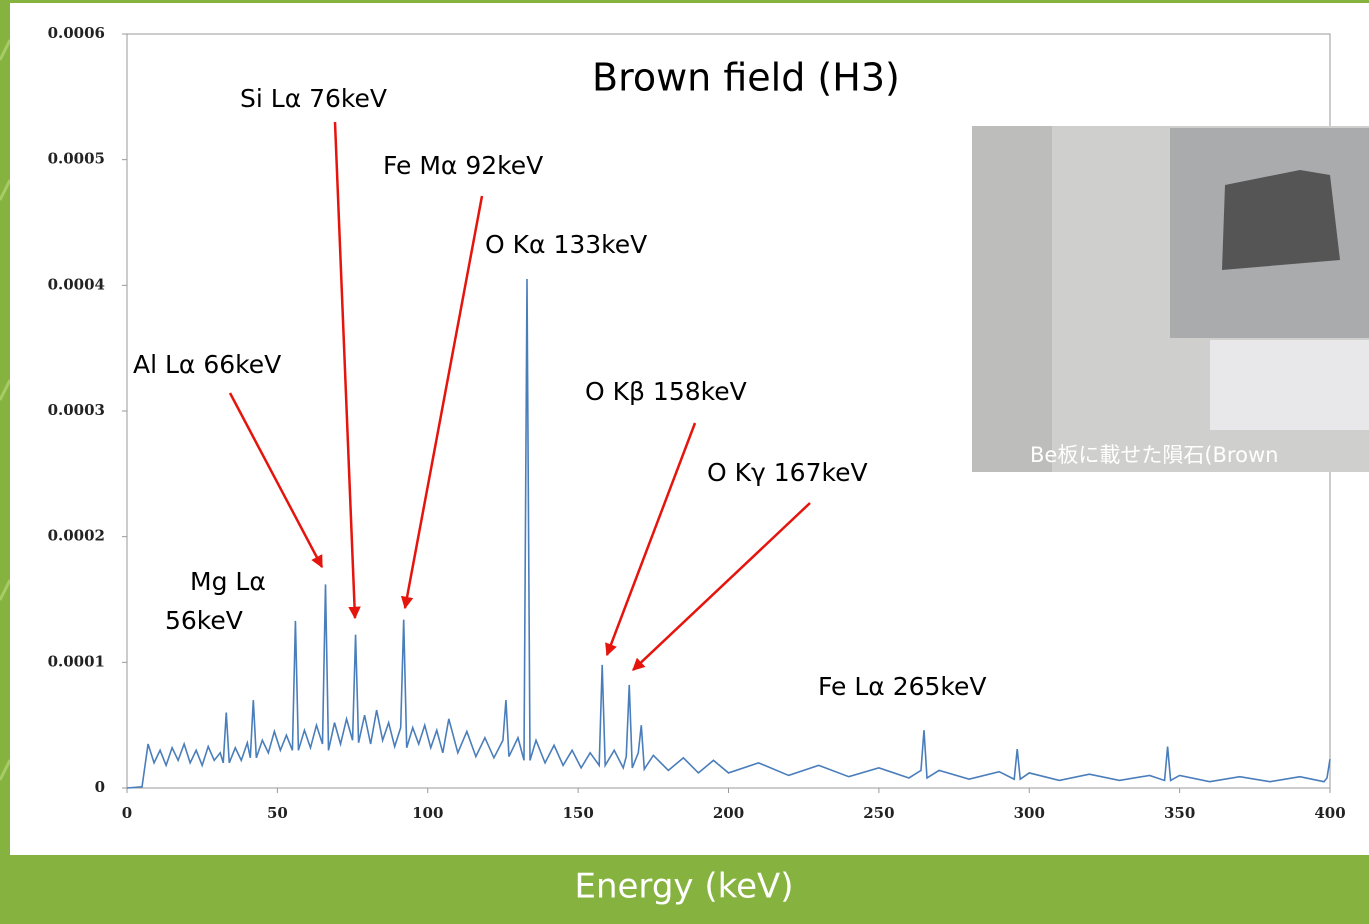 The width and height of the screenshot is (1369, 924). What do you see at coordinates (76, 536) in the screenshot?
I see `y-tick-label: 0.0002` at bounding box center [76, 536].